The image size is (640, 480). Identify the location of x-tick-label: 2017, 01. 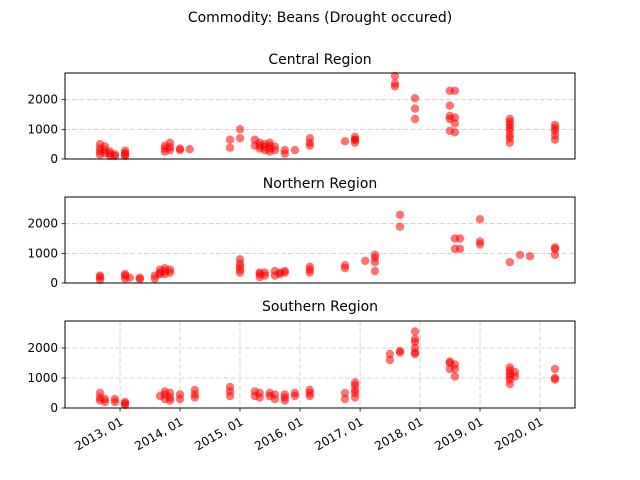
(338, 433).